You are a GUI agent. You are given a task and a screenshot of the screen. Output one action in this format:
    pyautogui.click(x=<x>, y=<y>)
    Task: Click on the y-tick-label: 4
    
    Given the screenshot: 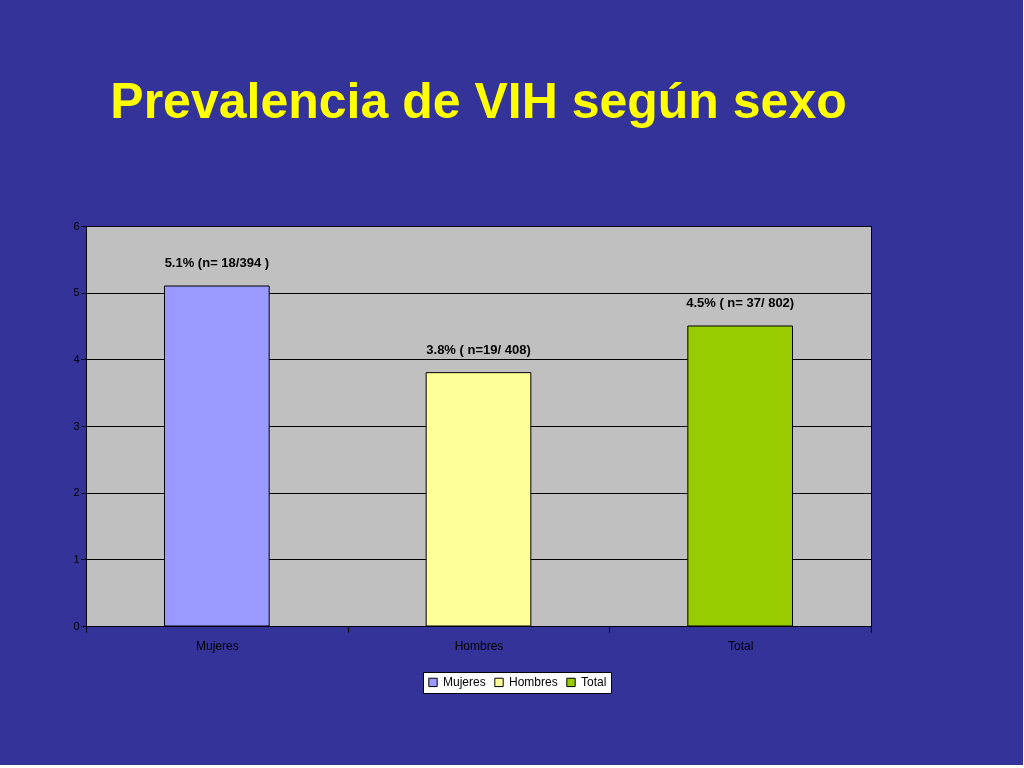 What is the action you would take?
    pyautogui.click(x=76, y=358)
    